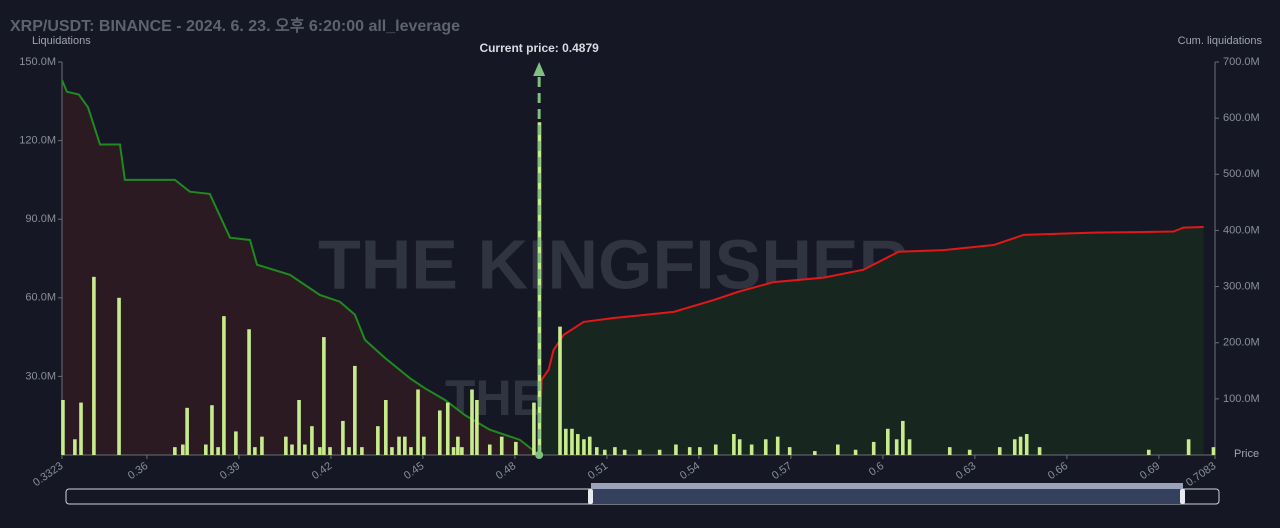  Describe the element at coordinates (539, 69) in the screenshot. I see `current-price-arrow` at that location.